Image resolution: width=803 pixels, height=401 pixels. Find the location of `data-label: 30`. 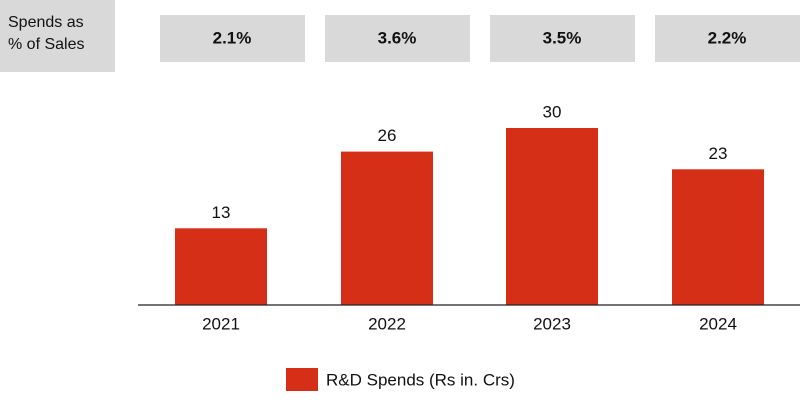

data-label: 30 is located at coordinates (552, 111).